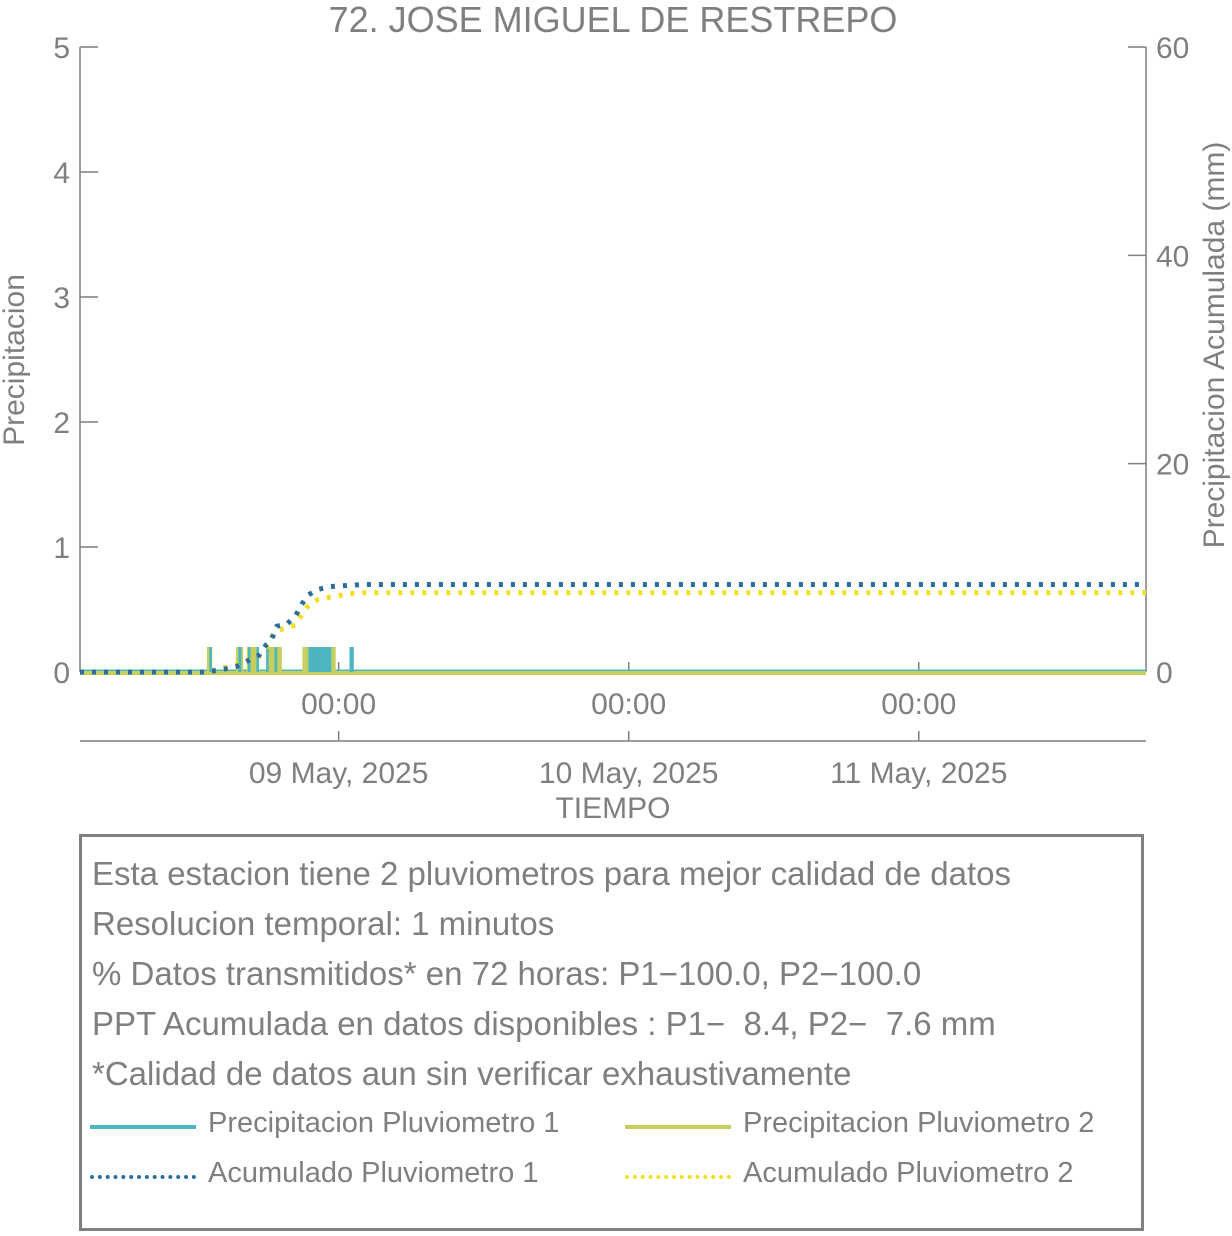  Describe the element at coordinates (919, 1123) in the screenshot. I see `legend-label-p2: Precipitacion Pluviometro 2` at that location.